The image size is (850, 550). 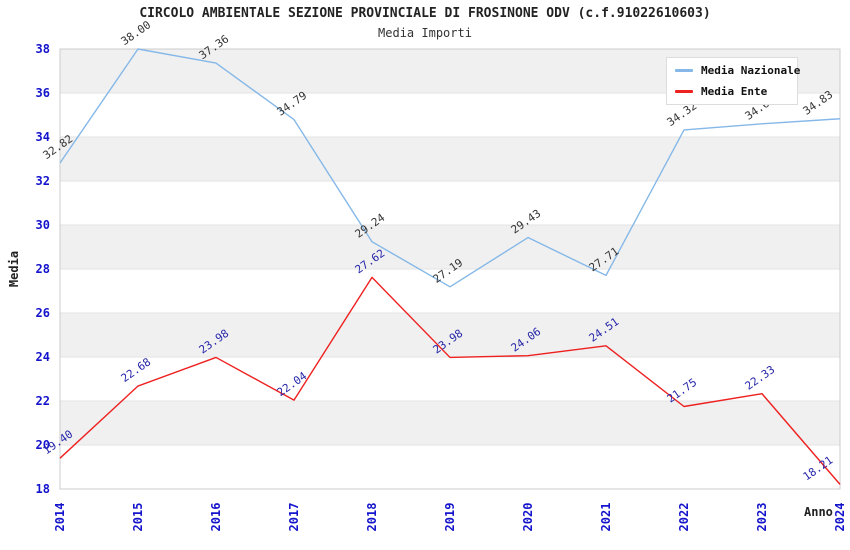 What do you see at coordinates (138, 517) in the screenshot?
I see `x-tick-label: 2015` at bounding box center [138, 517].